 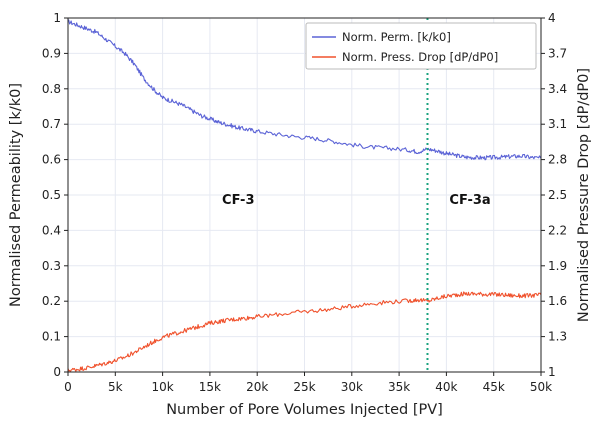 What do you see at coordinates (51, 301) in the screenshot?
I see `left-y-tick-label-0-2: 0.2` at bounding box center [51, 301].